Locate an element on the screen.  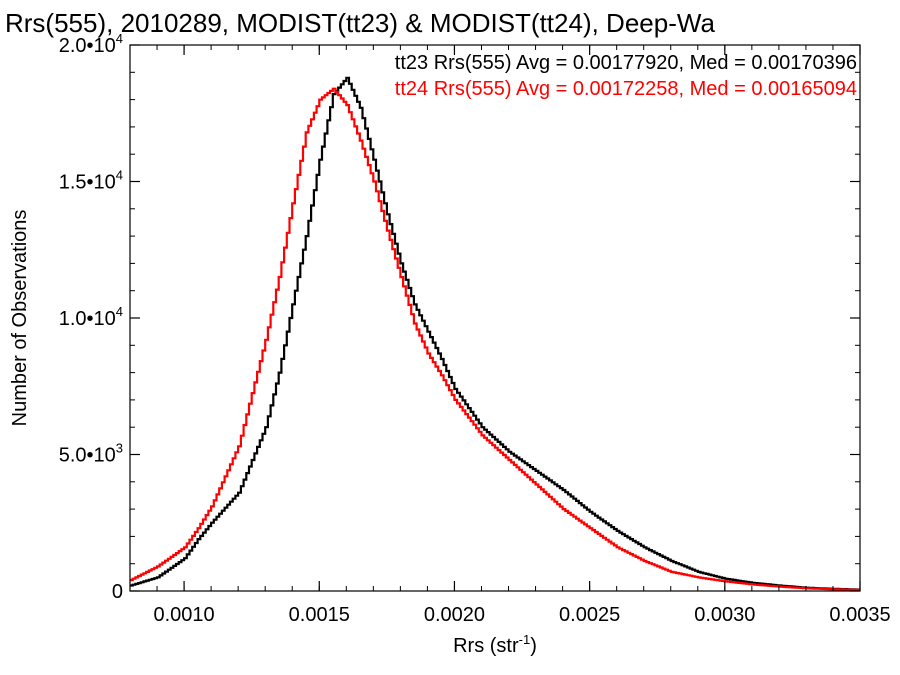
y-tick-label: 2.0•104 is located at coordinates (91, 44).